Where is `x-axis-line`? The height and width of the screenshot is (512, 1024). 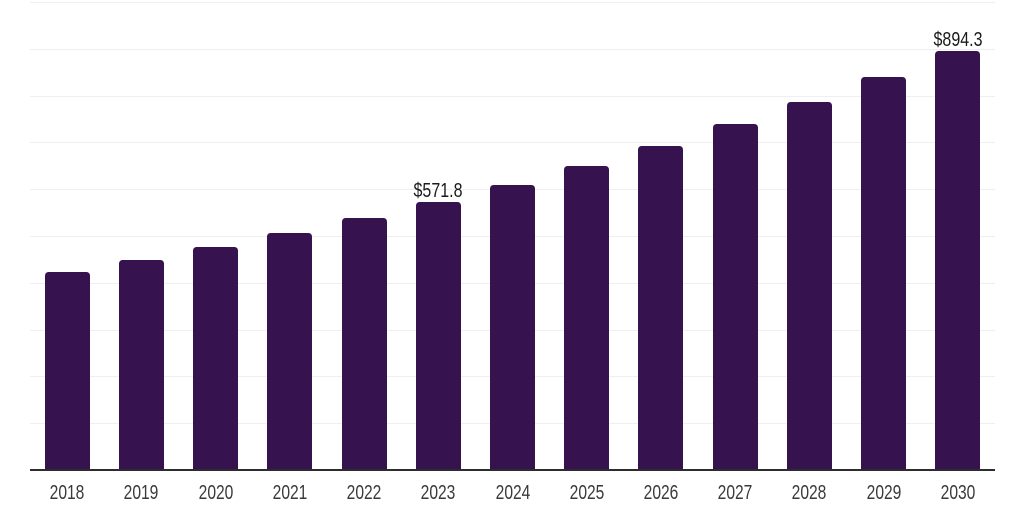 x-axis-line is located at coordinates (512, 470).